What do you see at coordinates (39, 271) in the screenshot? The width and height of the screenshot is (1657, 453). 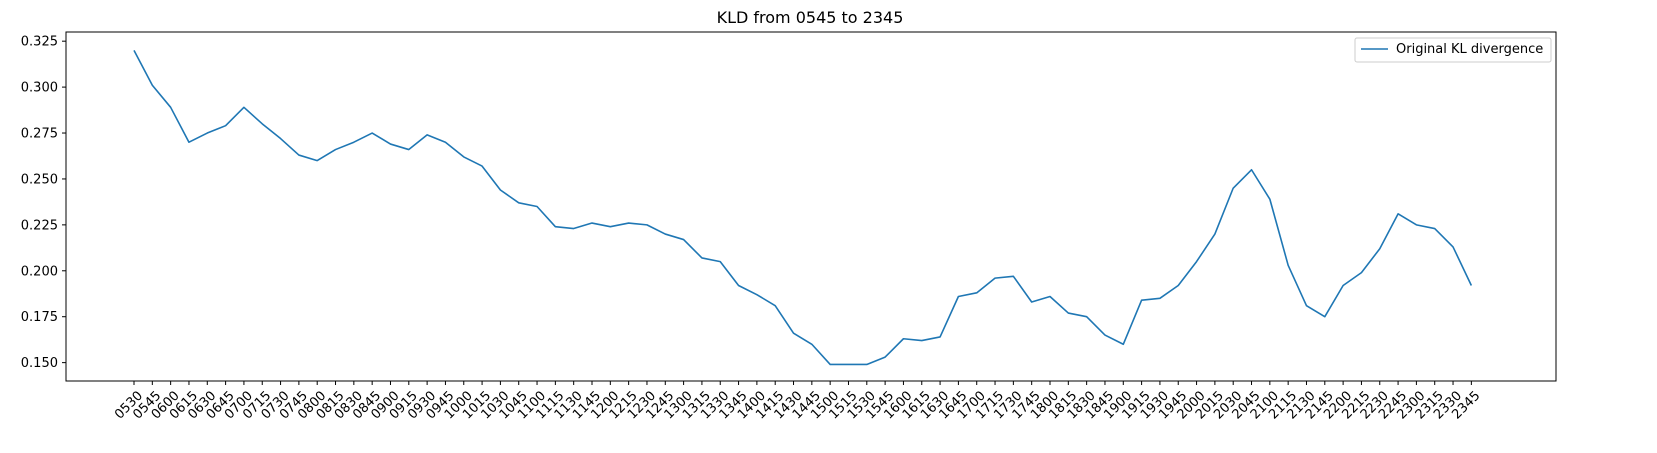 I see `y-tick-label: 0.200` at bounding box center [39, 271].